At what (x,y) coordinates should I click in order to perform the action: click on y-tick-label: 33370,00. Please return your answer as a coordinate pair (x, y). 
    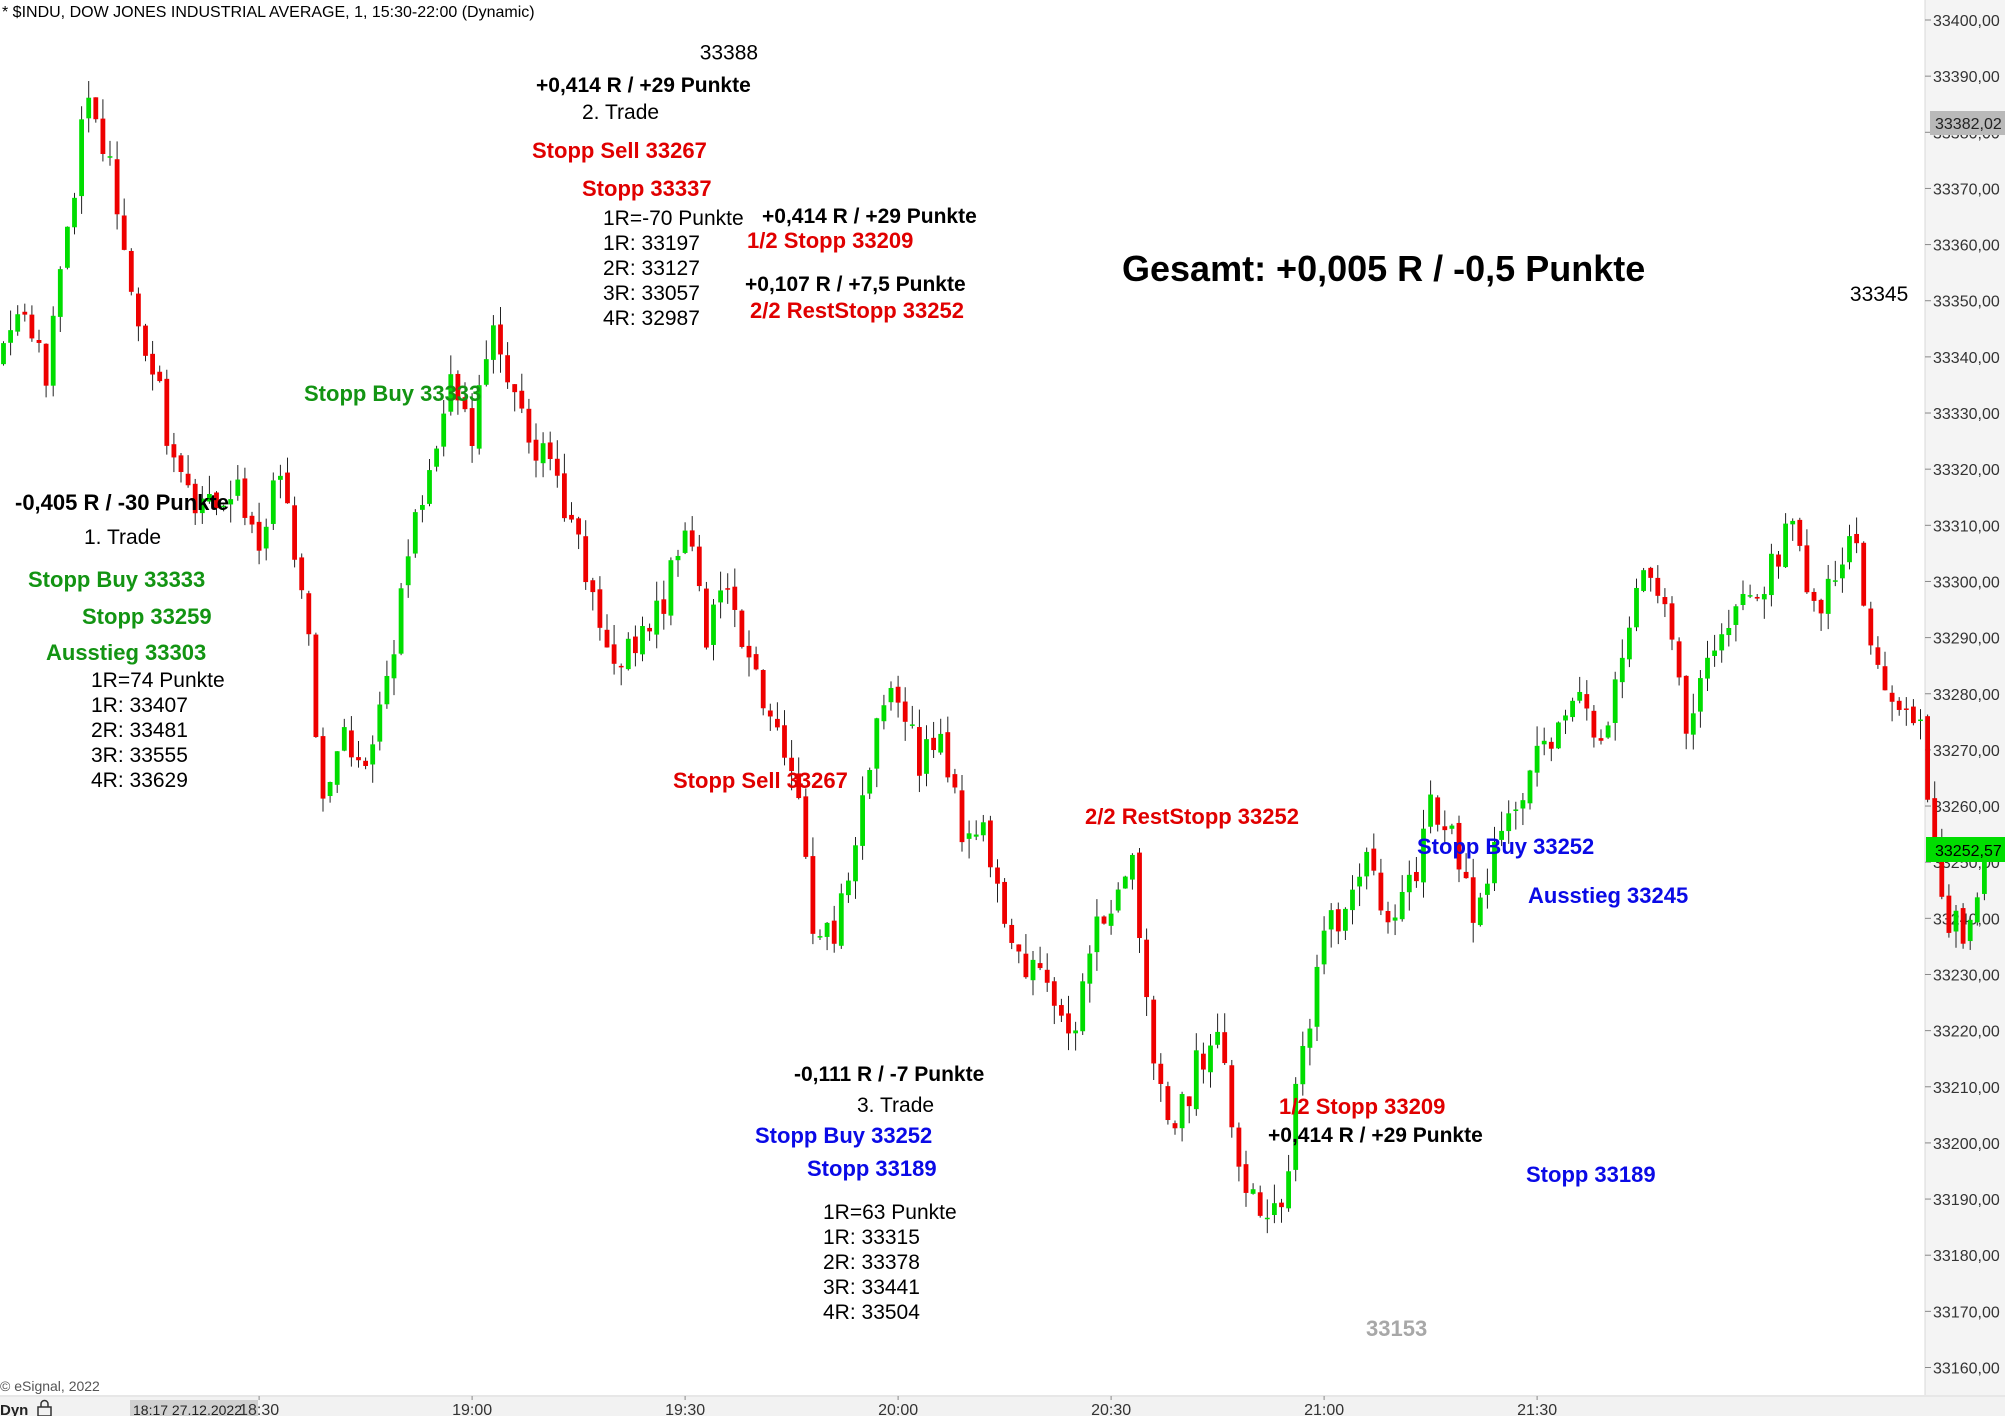
    Looking at the image, I should click on (1966, 189).